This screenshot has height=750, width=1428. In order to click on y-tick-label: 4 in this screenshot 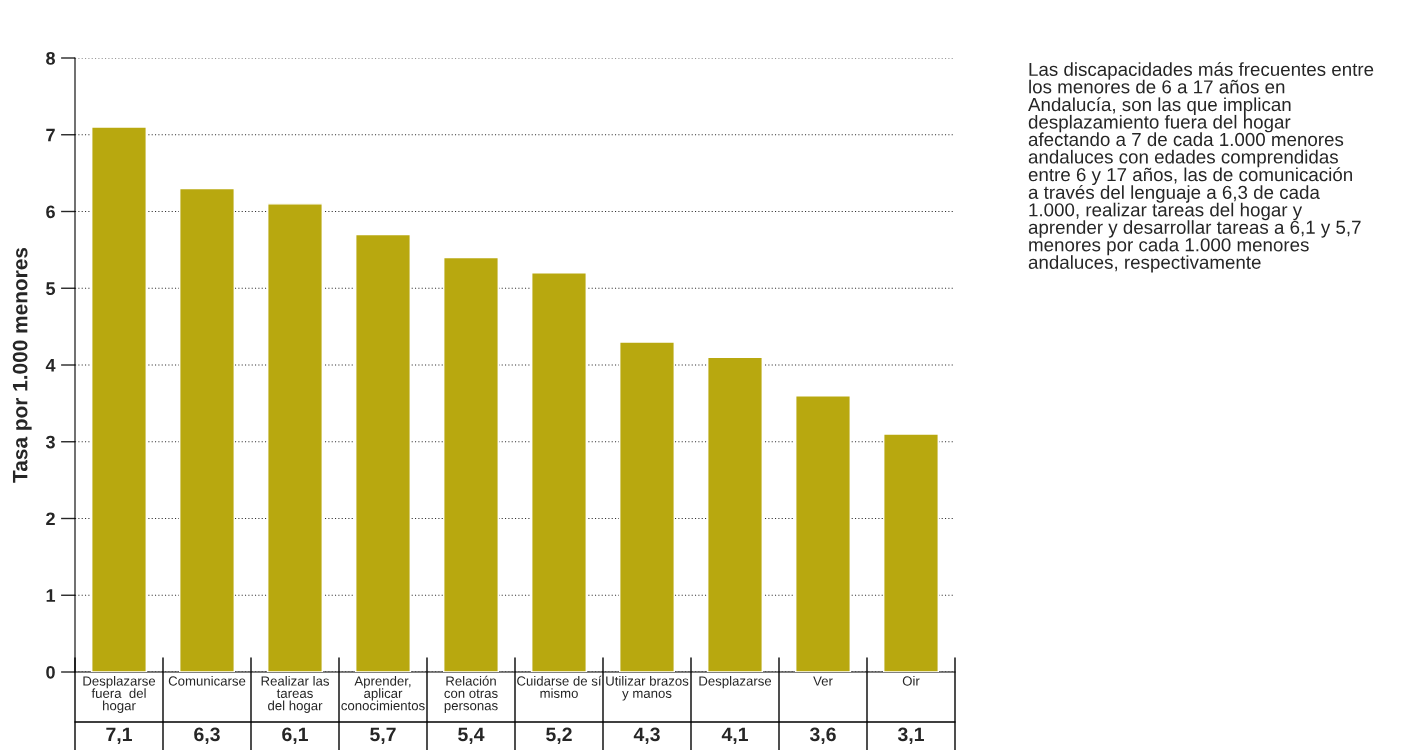, I will do `click(50, 365)`.